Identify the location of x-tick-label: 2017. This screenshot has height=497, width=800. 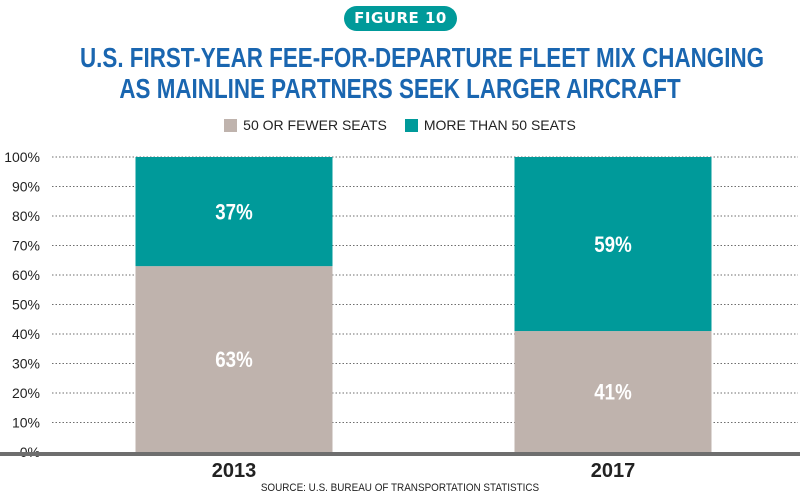
(613, 471).